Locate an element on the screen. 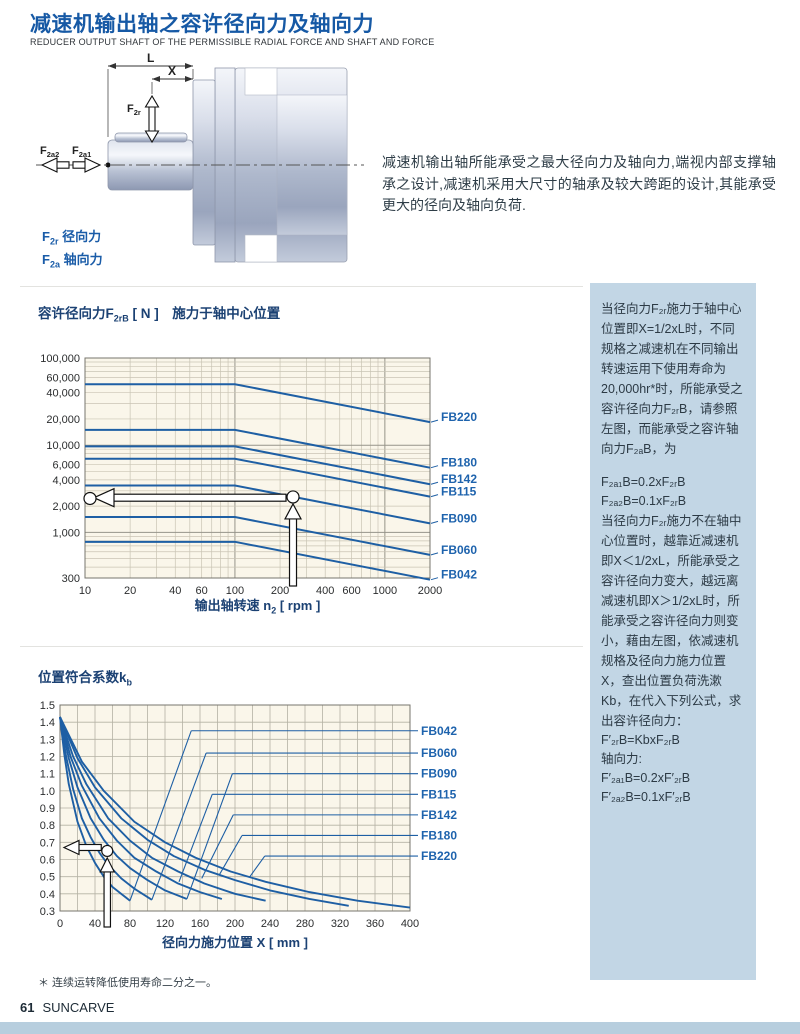 The image size is (800, 1034). y-tick-label: 2,000 is located at coordinates (66, 507).